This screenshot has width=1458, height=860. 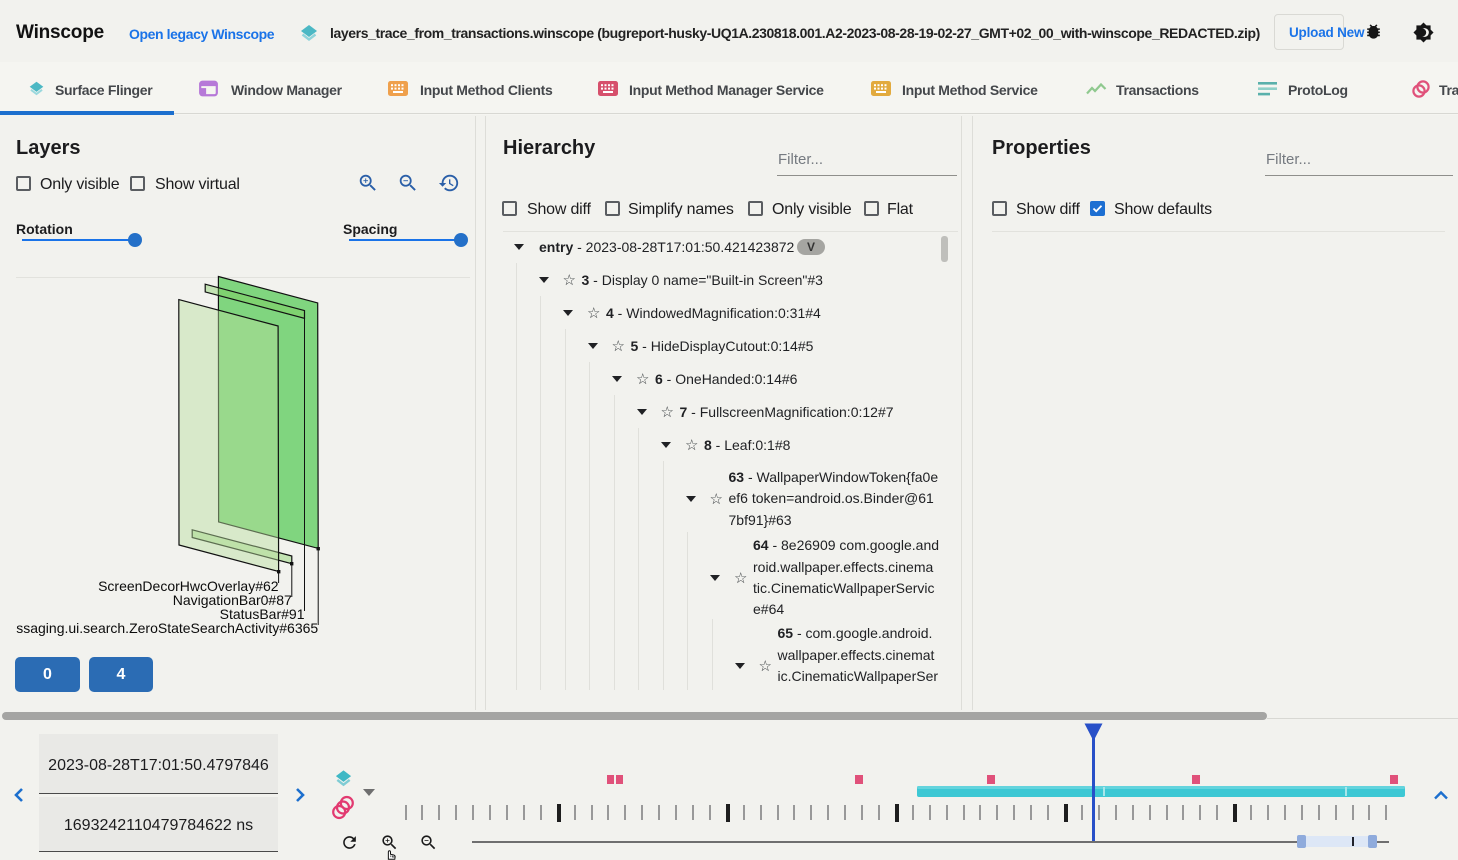 I want to click on svg-text: StatusBar#91, so click(x=262, y=614).